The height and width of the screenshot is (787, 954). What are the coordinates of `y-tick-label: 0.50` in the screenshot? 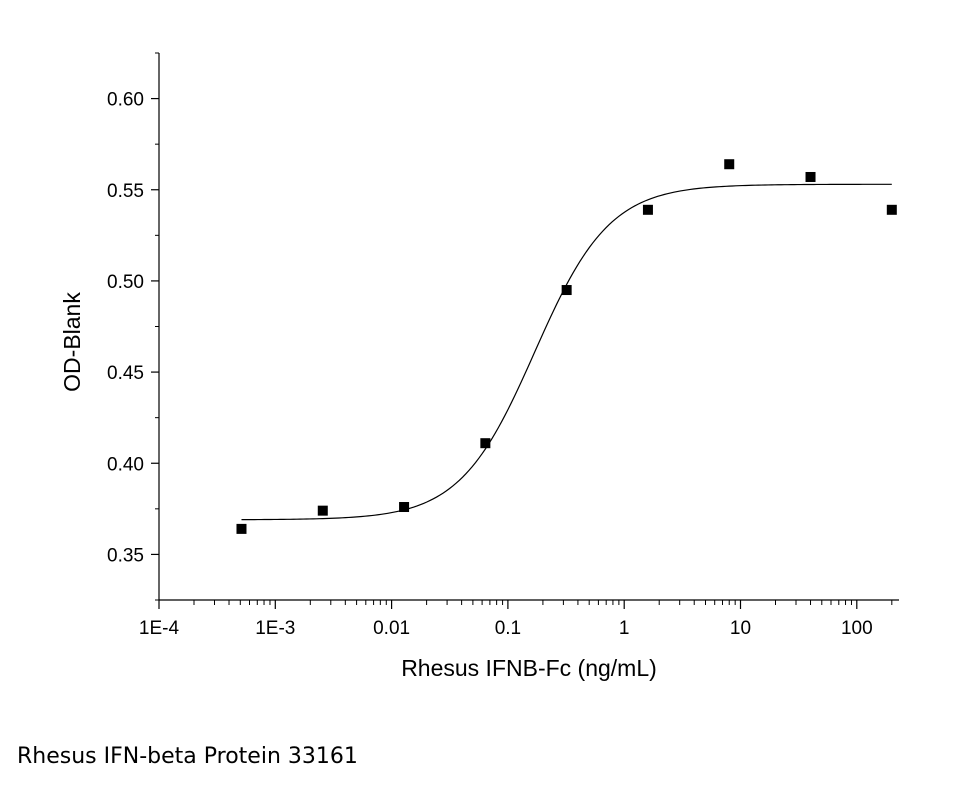 It's located at (125, 282).